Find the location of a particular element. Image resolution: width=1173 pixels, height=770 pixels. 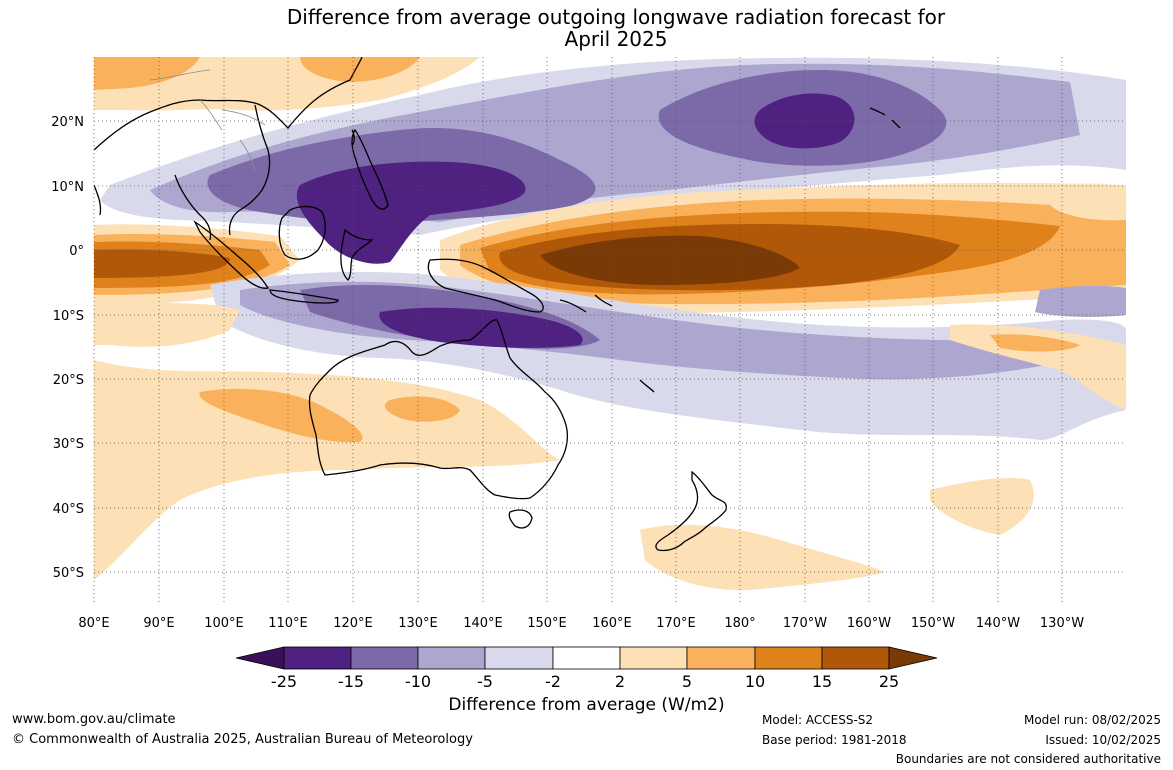

colorbar-tick-label: 15 is located at coordinates (822, 681).